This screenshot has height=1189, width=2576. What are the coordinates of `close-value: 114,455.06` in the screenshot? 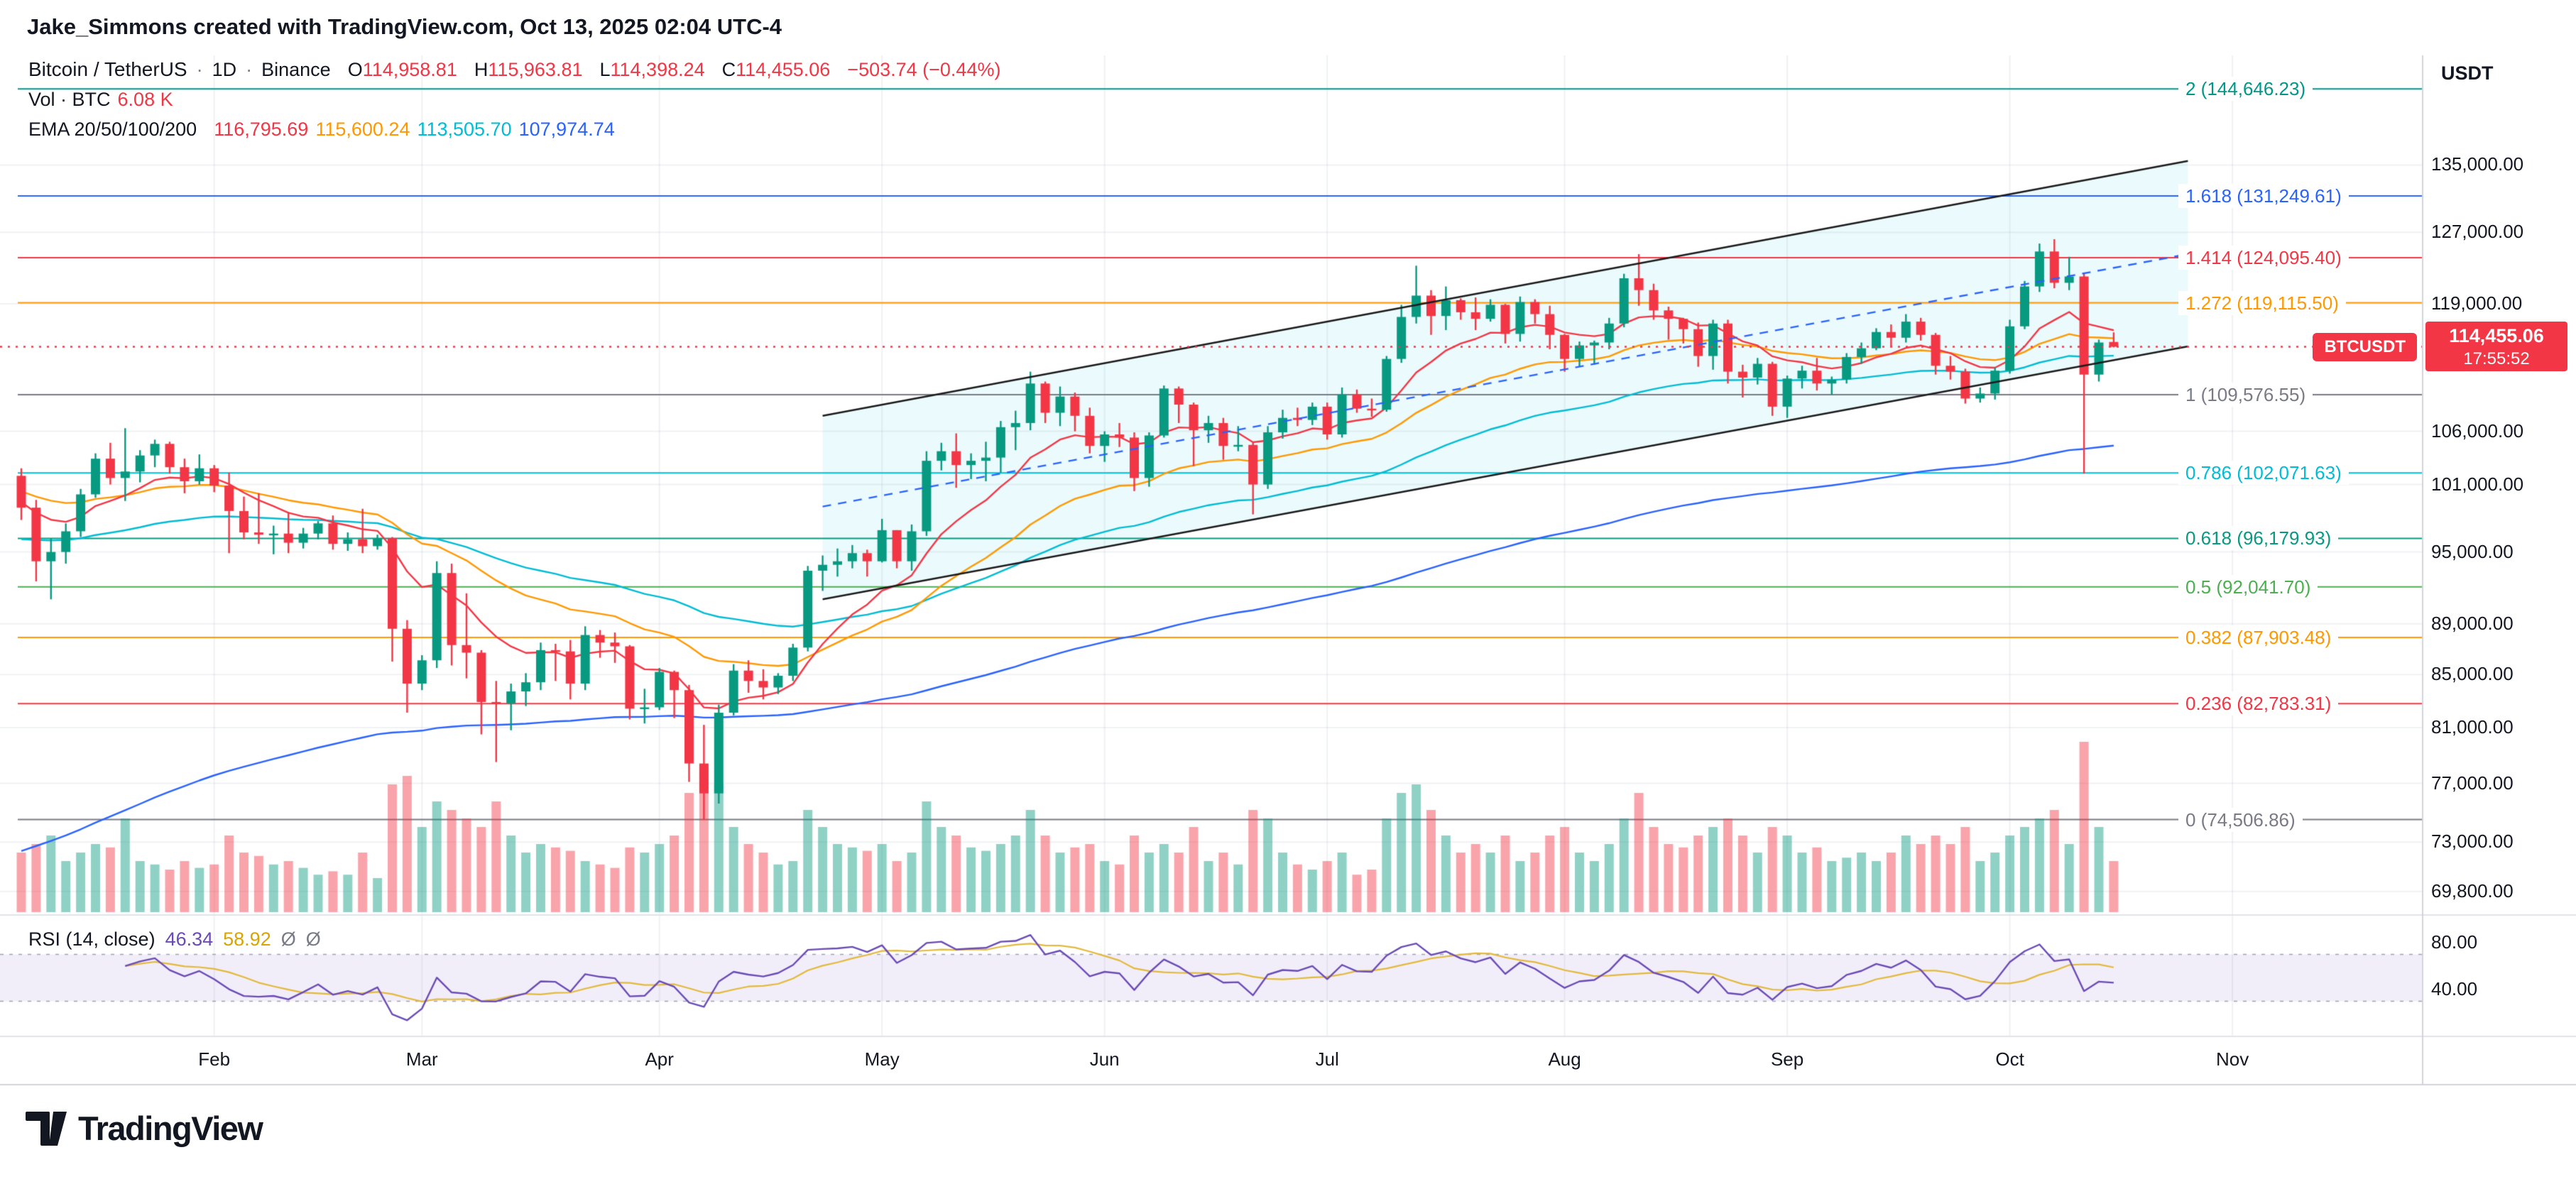 It's located at (783, 69).